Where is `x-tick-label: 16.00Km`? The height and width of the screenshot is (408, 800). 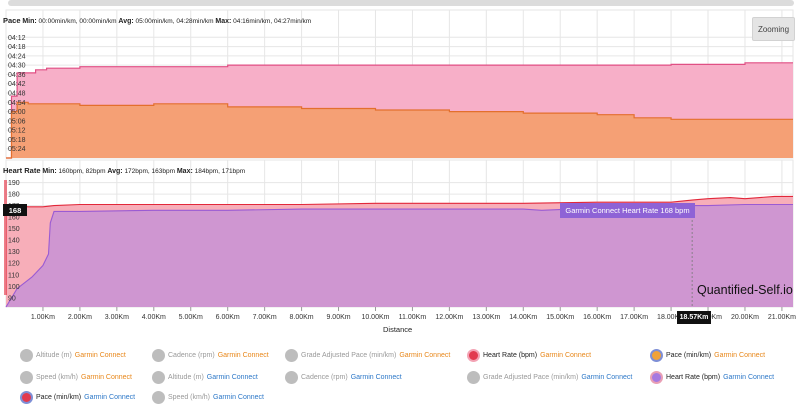
x-tick-label: 16.00Km is located at coordinates (597, 317).